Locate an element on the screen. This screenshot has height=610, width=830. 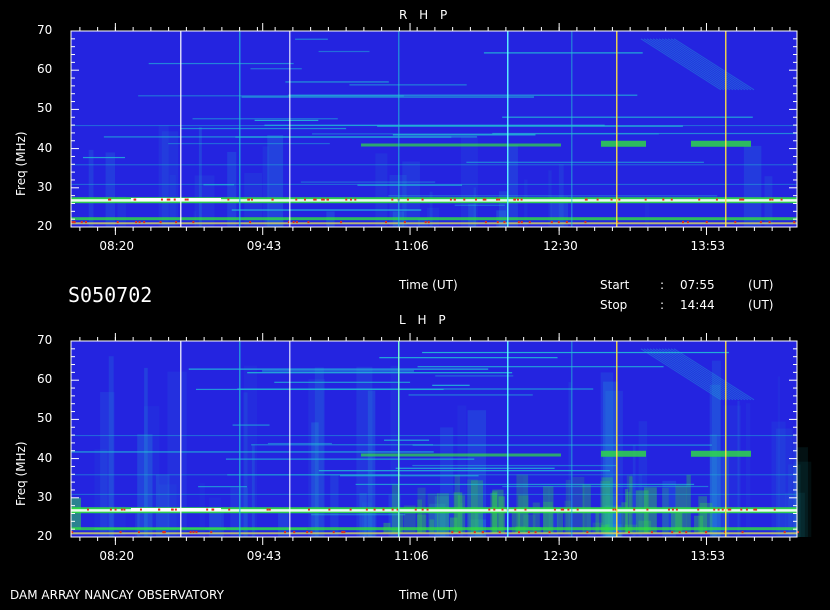
stop-label: Stop is located at coordinates (614, 305).